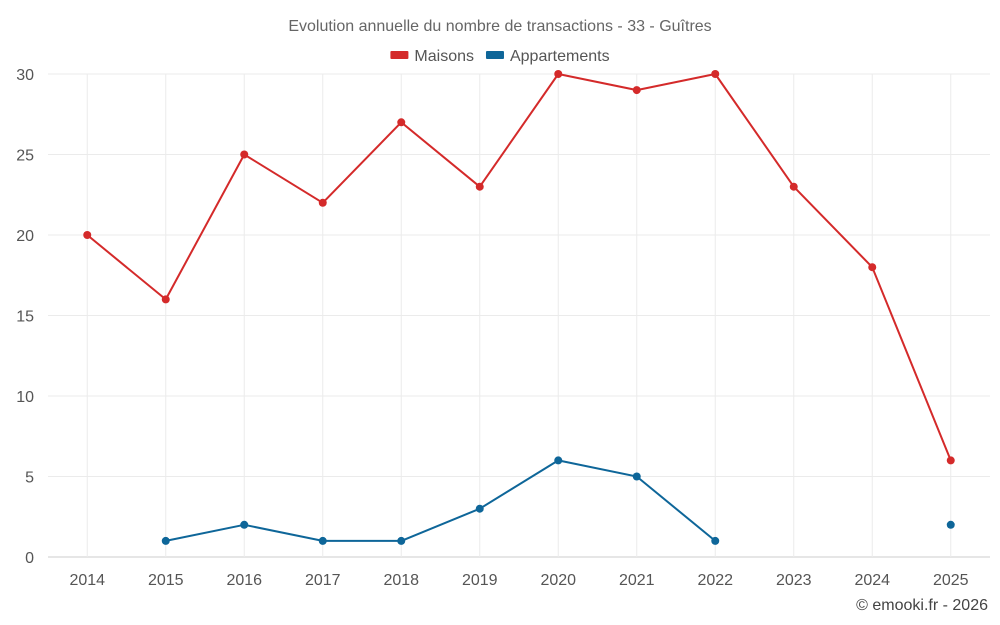 The height and width of the screenshot is (625, 1000). I want to click on legend-label-maisons: Maisons, so click(444, 56).